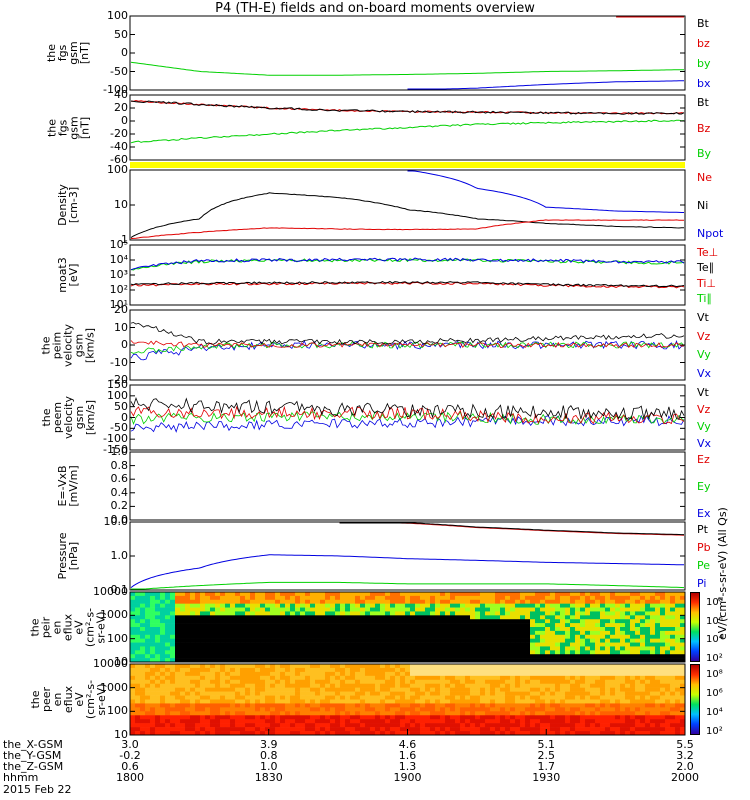  What do you see at coordinates (546, 755) in the screenshot?
I see `x-axis-value: 2.5` at bounding box center [546, 755].